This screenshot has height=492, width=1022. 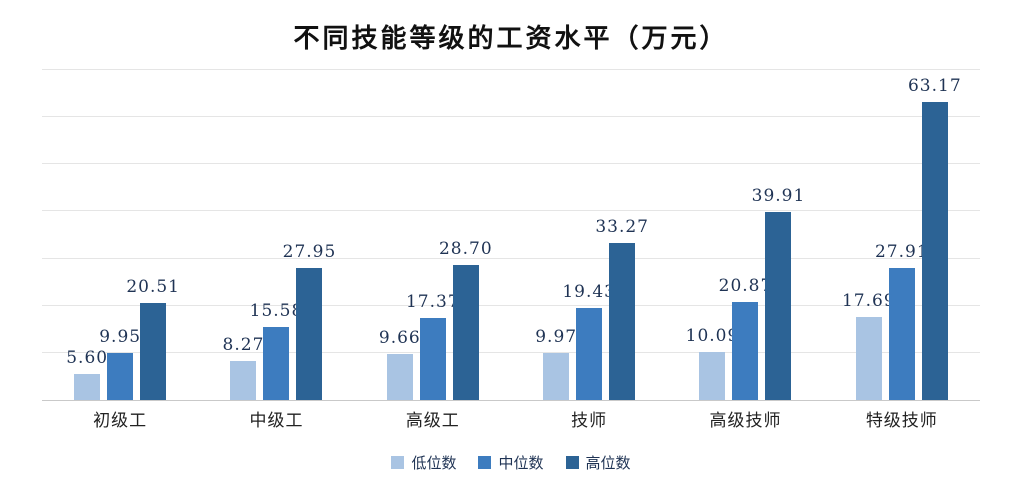 What do you see at coordinates (399, 338) in the screenshot?
I see `bar-value-label: 9.66` at bounding box center [399, 338].